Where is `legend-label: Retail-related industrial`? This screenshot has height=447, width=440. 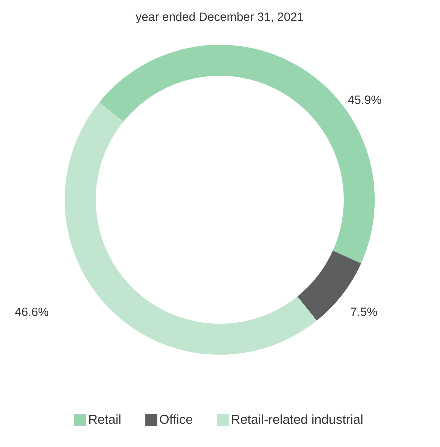 legend-label: Retail-related industrial is located at coordinates (297, 419).